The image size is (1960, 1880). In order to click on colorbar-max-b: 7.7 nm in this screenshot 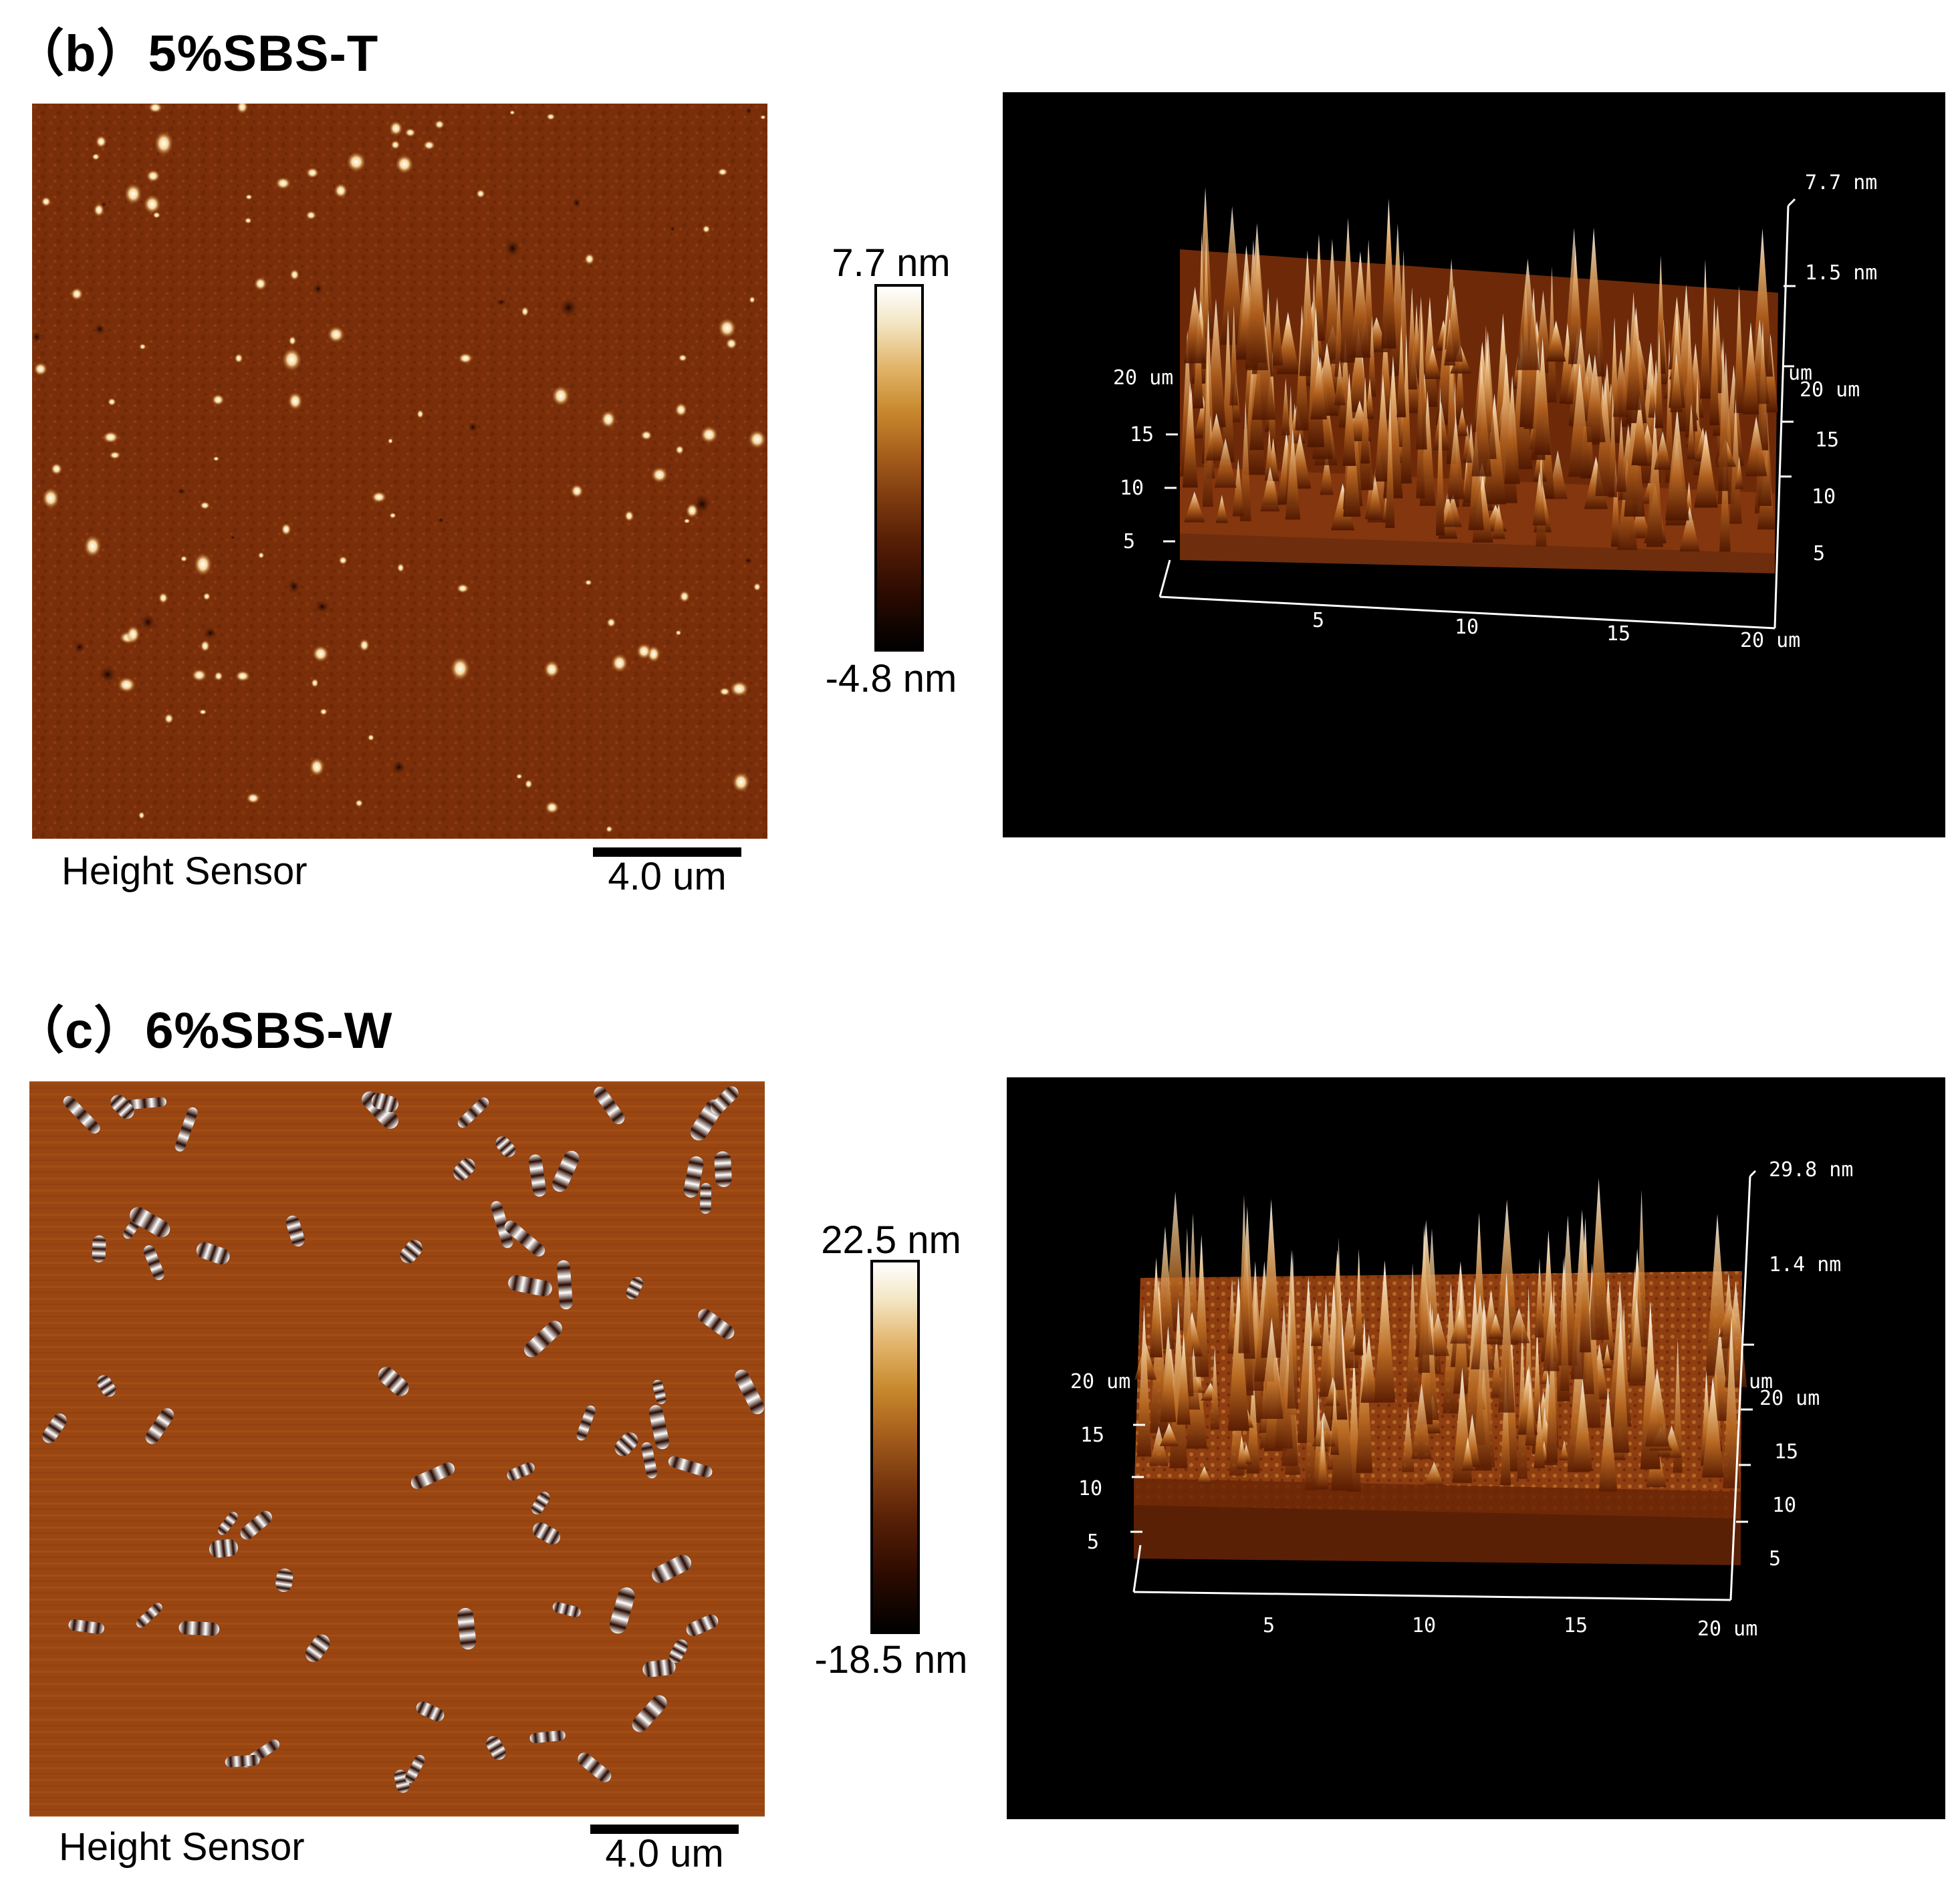, I will do `click(891, 263)`.